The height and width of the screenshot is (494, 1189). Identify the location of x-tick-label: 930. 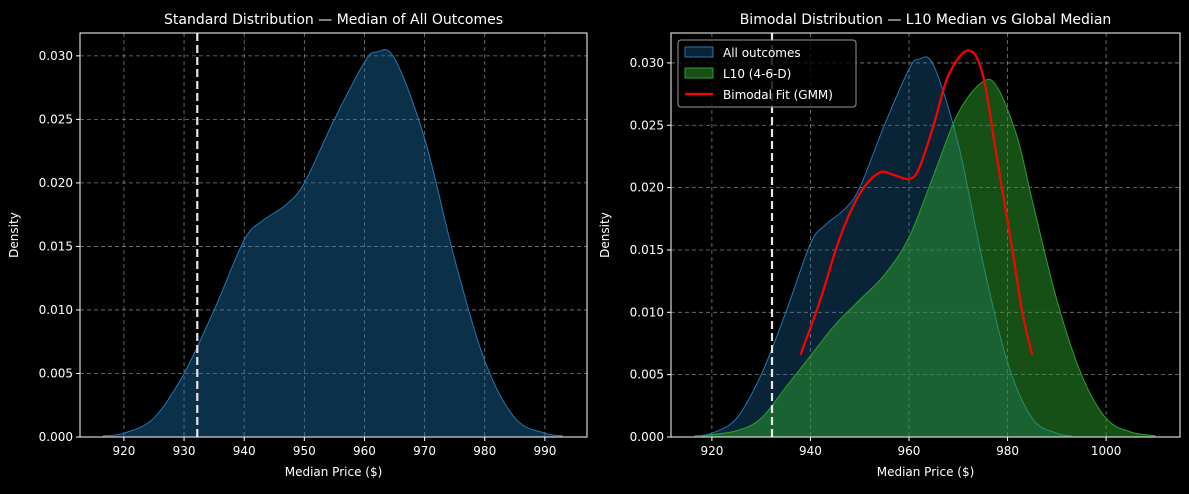
(184, 451).